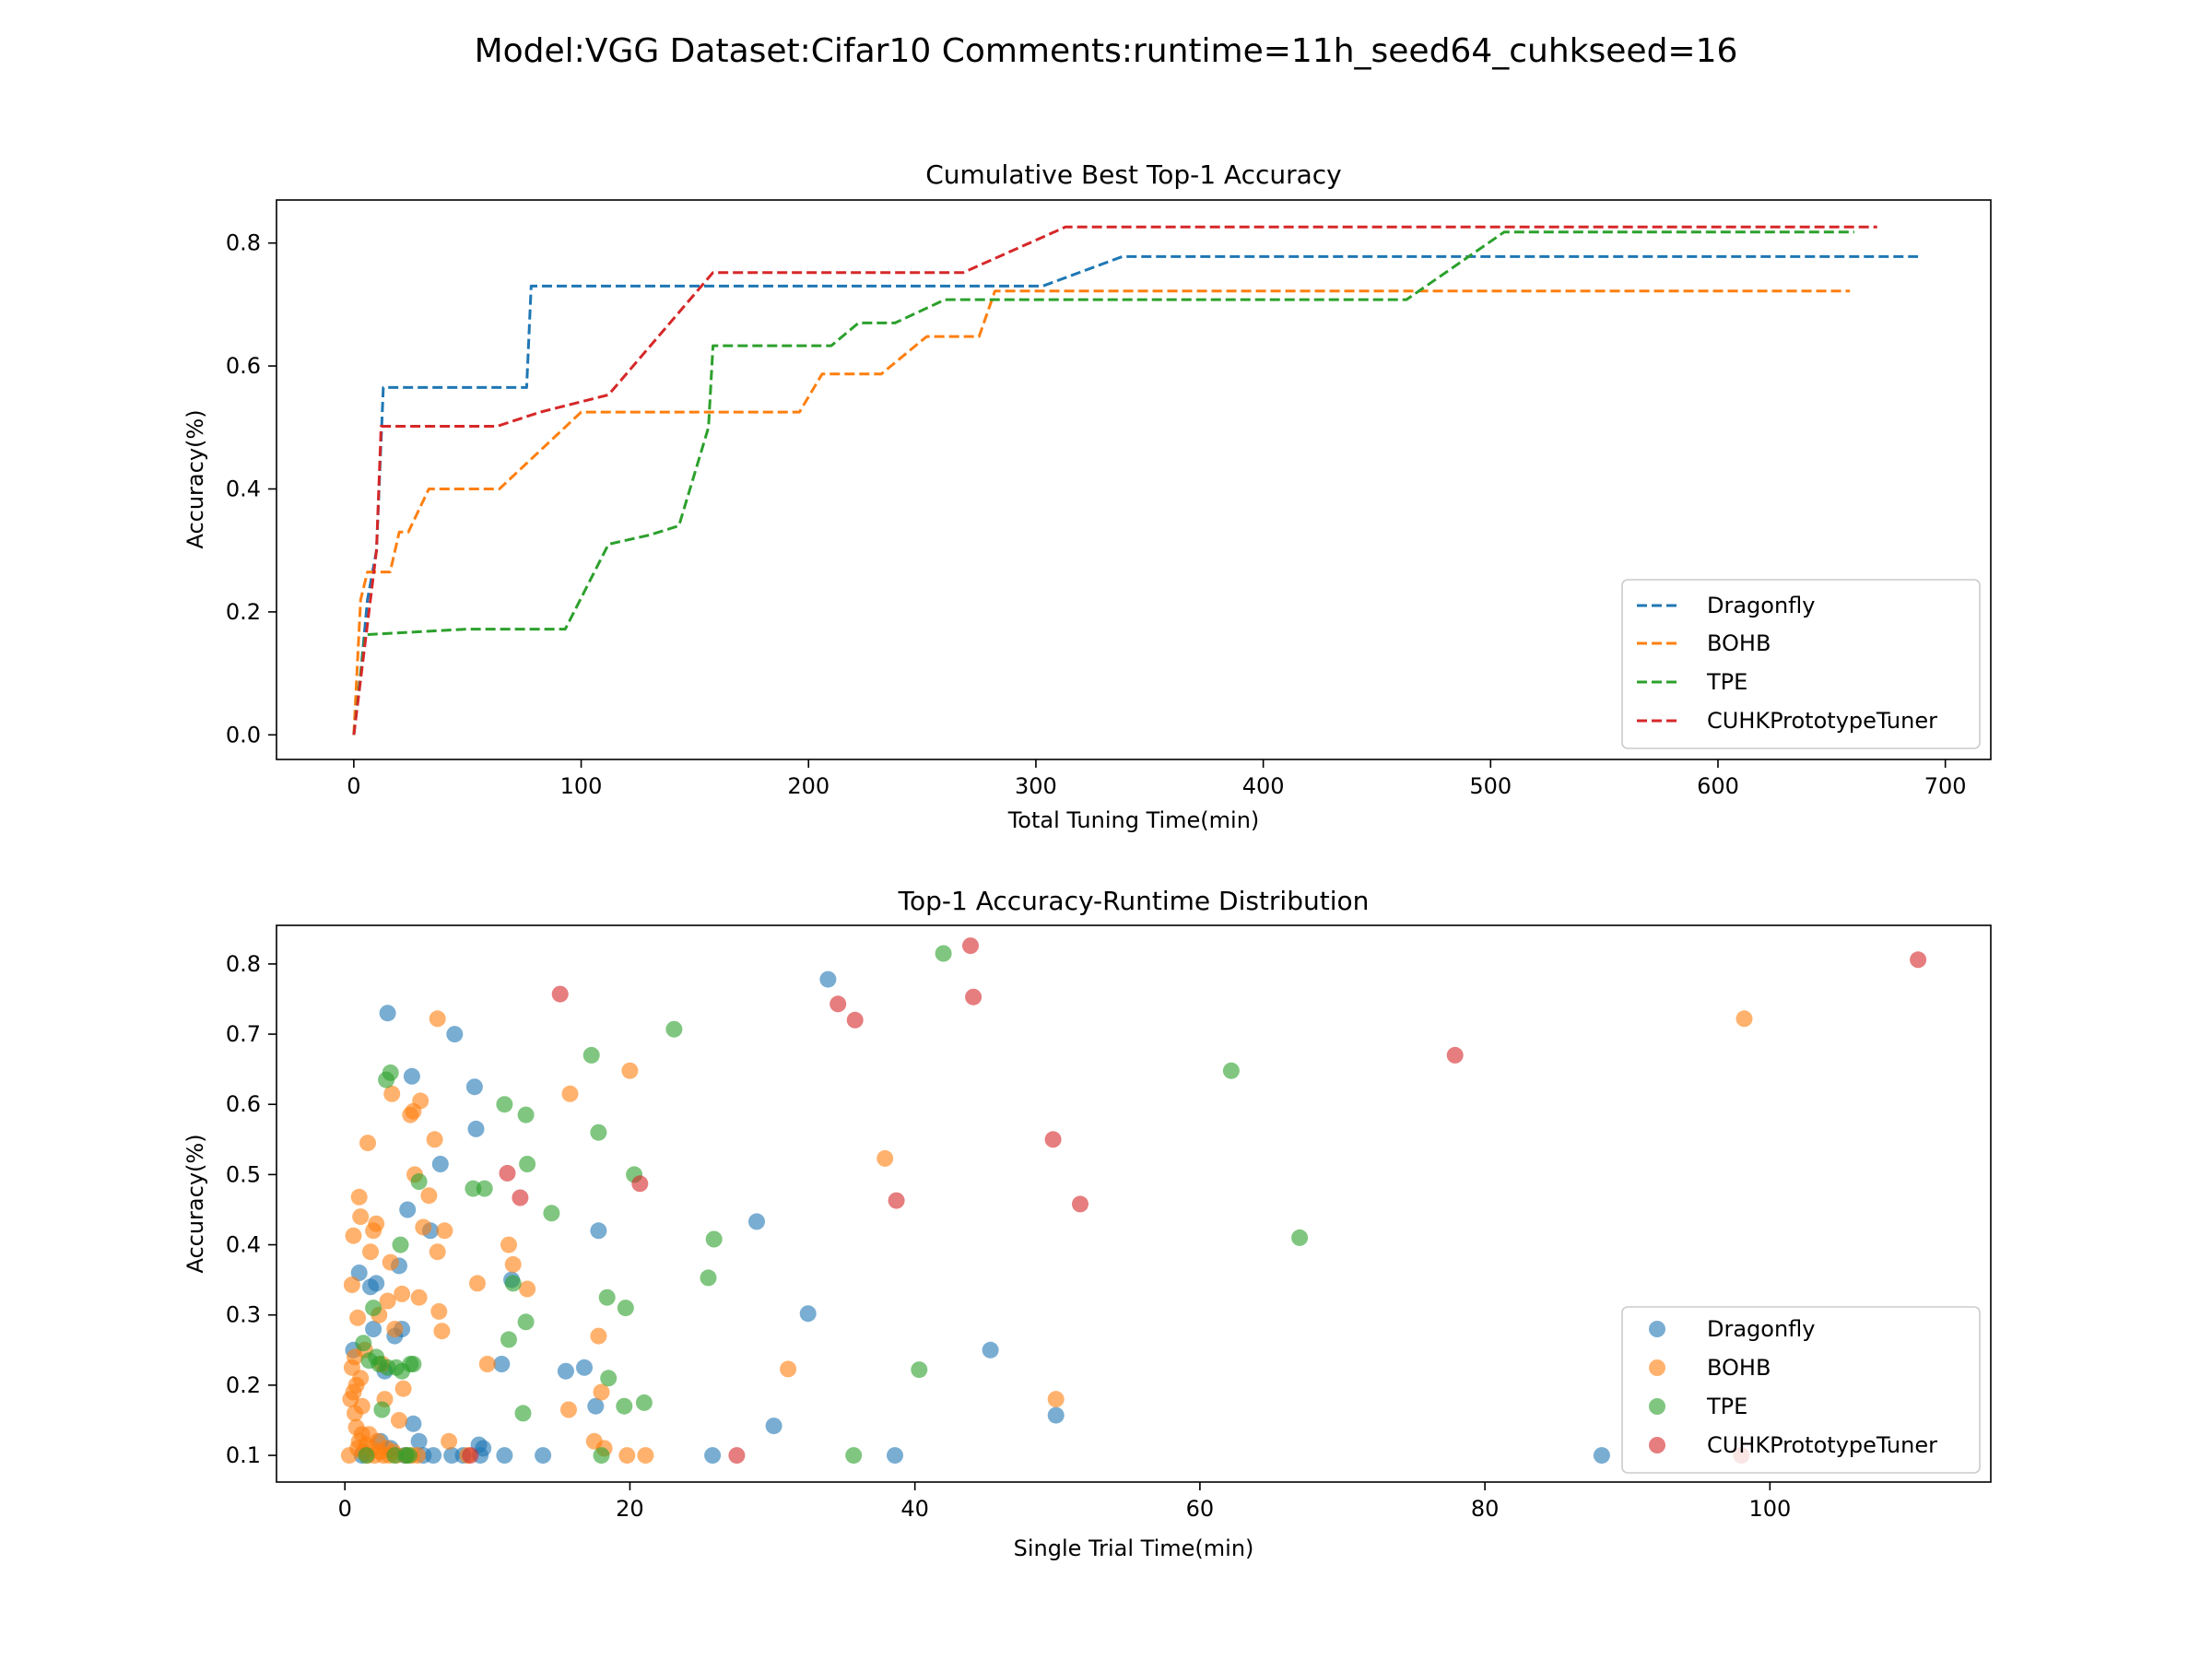 The image size is (2212, 1659). I want to click on legend-marker-tpe, so click(1657, 1406).